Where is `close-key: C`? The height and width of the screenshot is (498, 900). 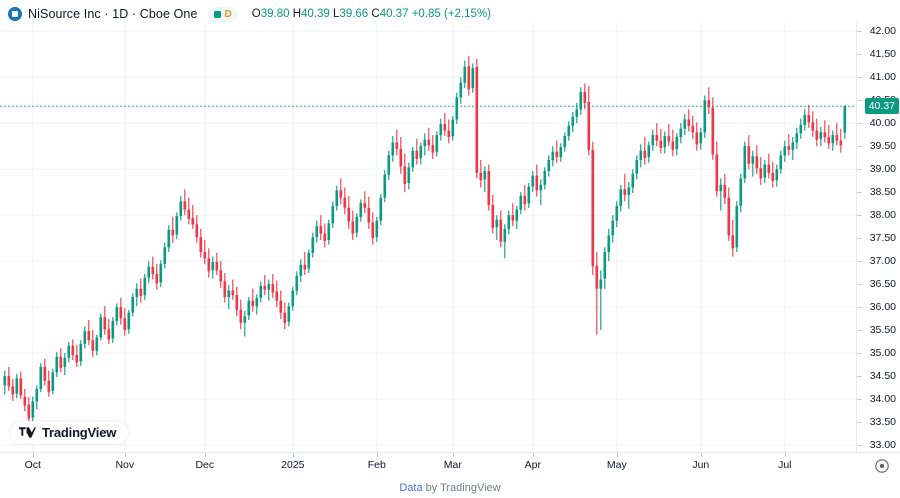 close-key: C is located at coordinates (375, 14).